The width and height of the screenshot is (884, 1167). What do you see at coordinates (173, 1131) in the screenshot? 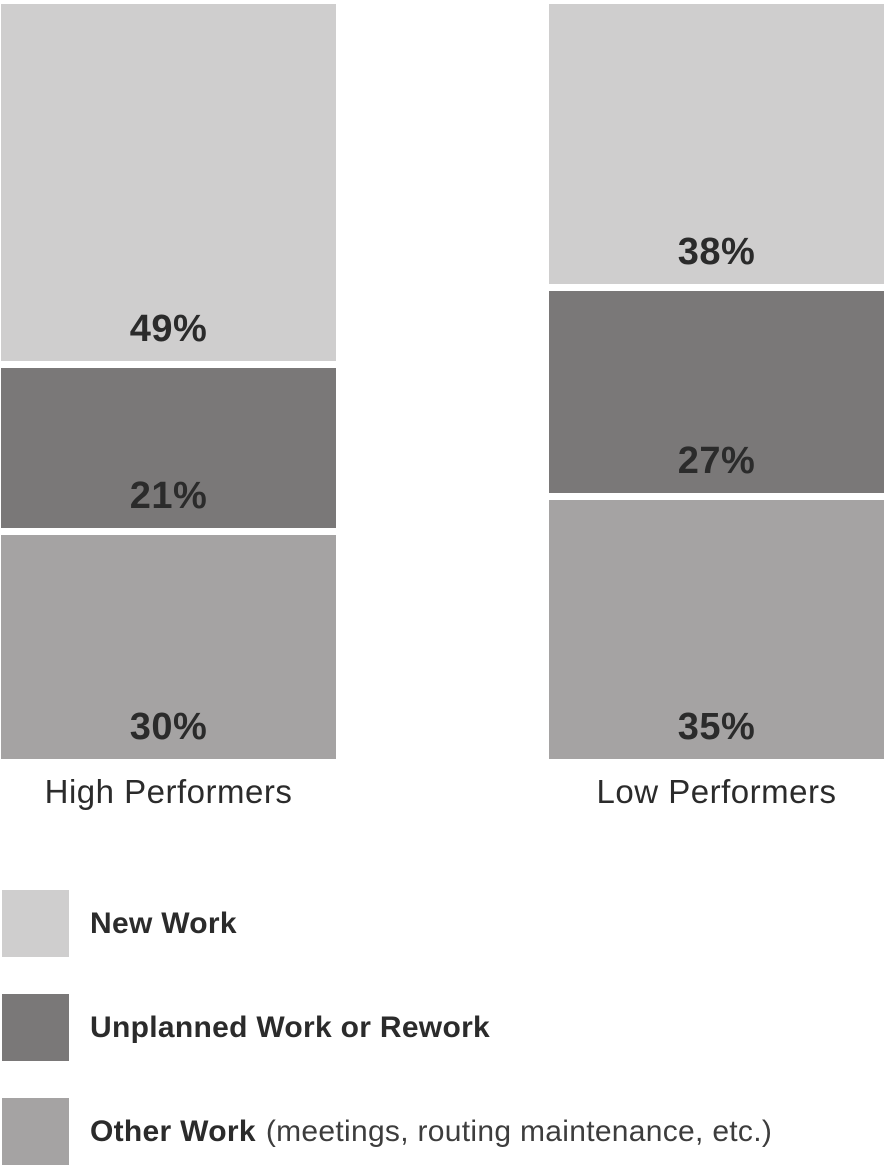
I see `legend-label-other-work: Other Work` at bounding box center [173, 1131].